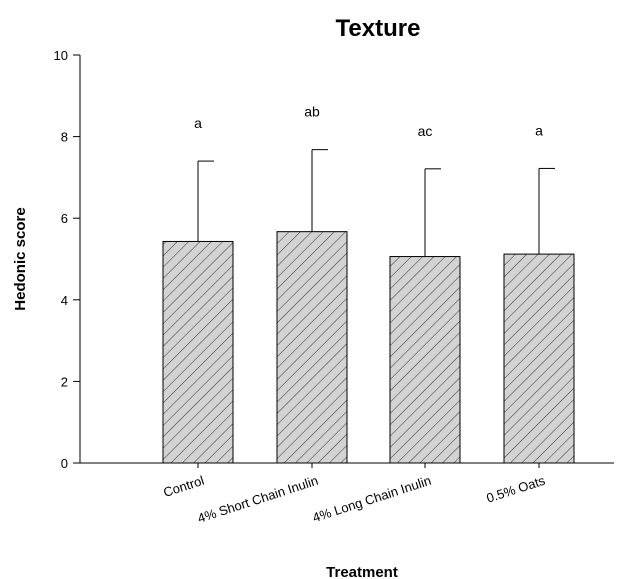  I want to click on x-axis-label: Treatment, so click(362, 571).